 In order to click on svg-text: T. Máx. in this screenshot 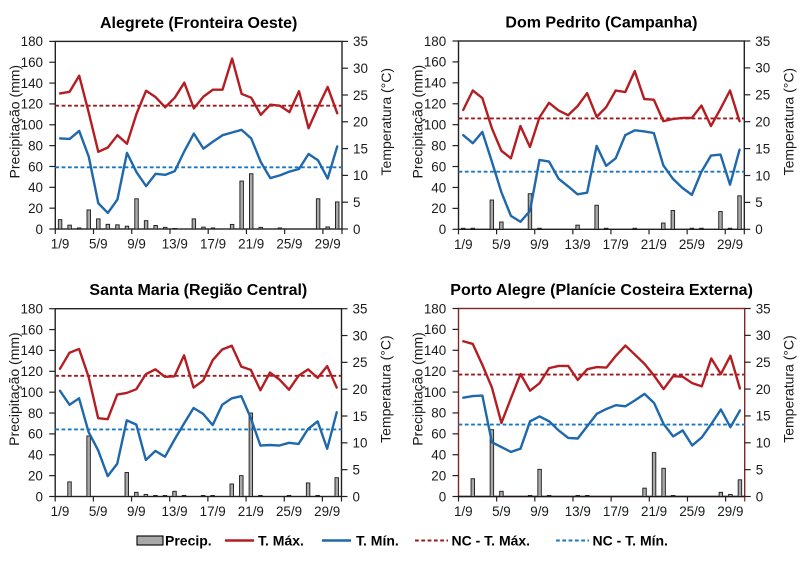, I will do `click(281, 541)`.